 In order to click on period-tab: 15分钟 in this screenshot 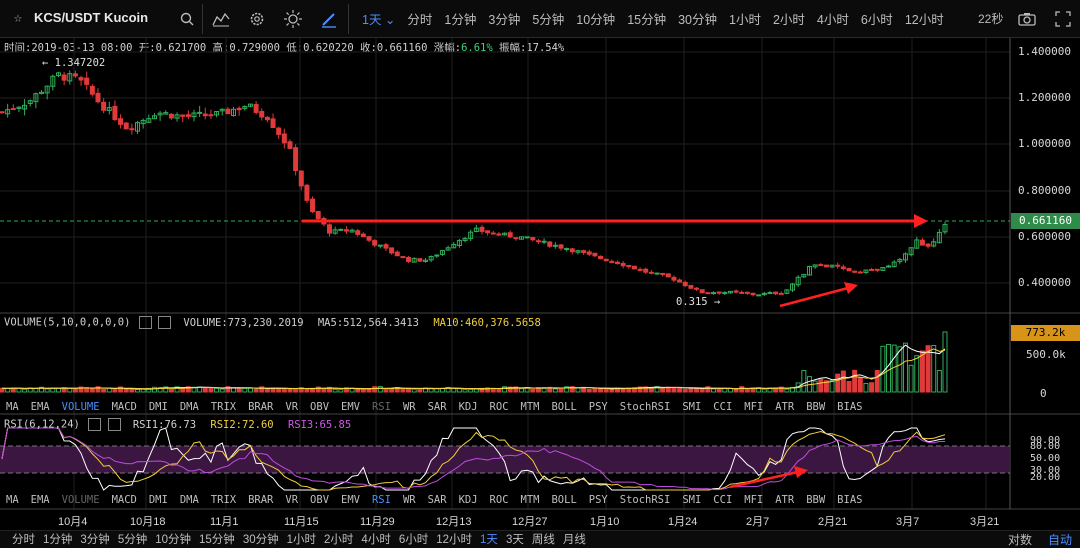, I will do `click(647, 20)`.